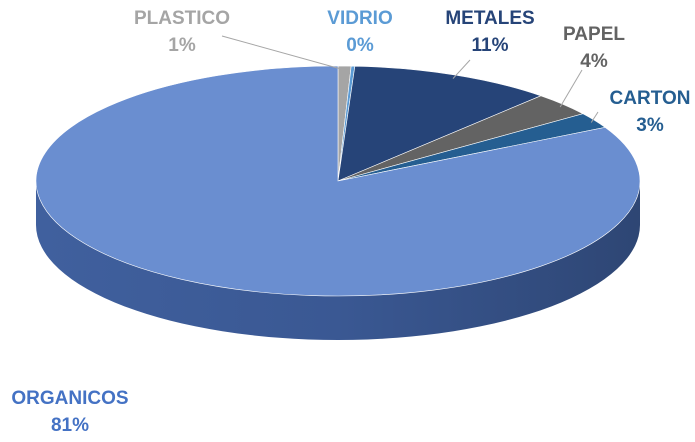  What do you see at coordinates (283, 53) in the screenshot?
I see `leader-line-plastico` at bounding box center [283, 53].